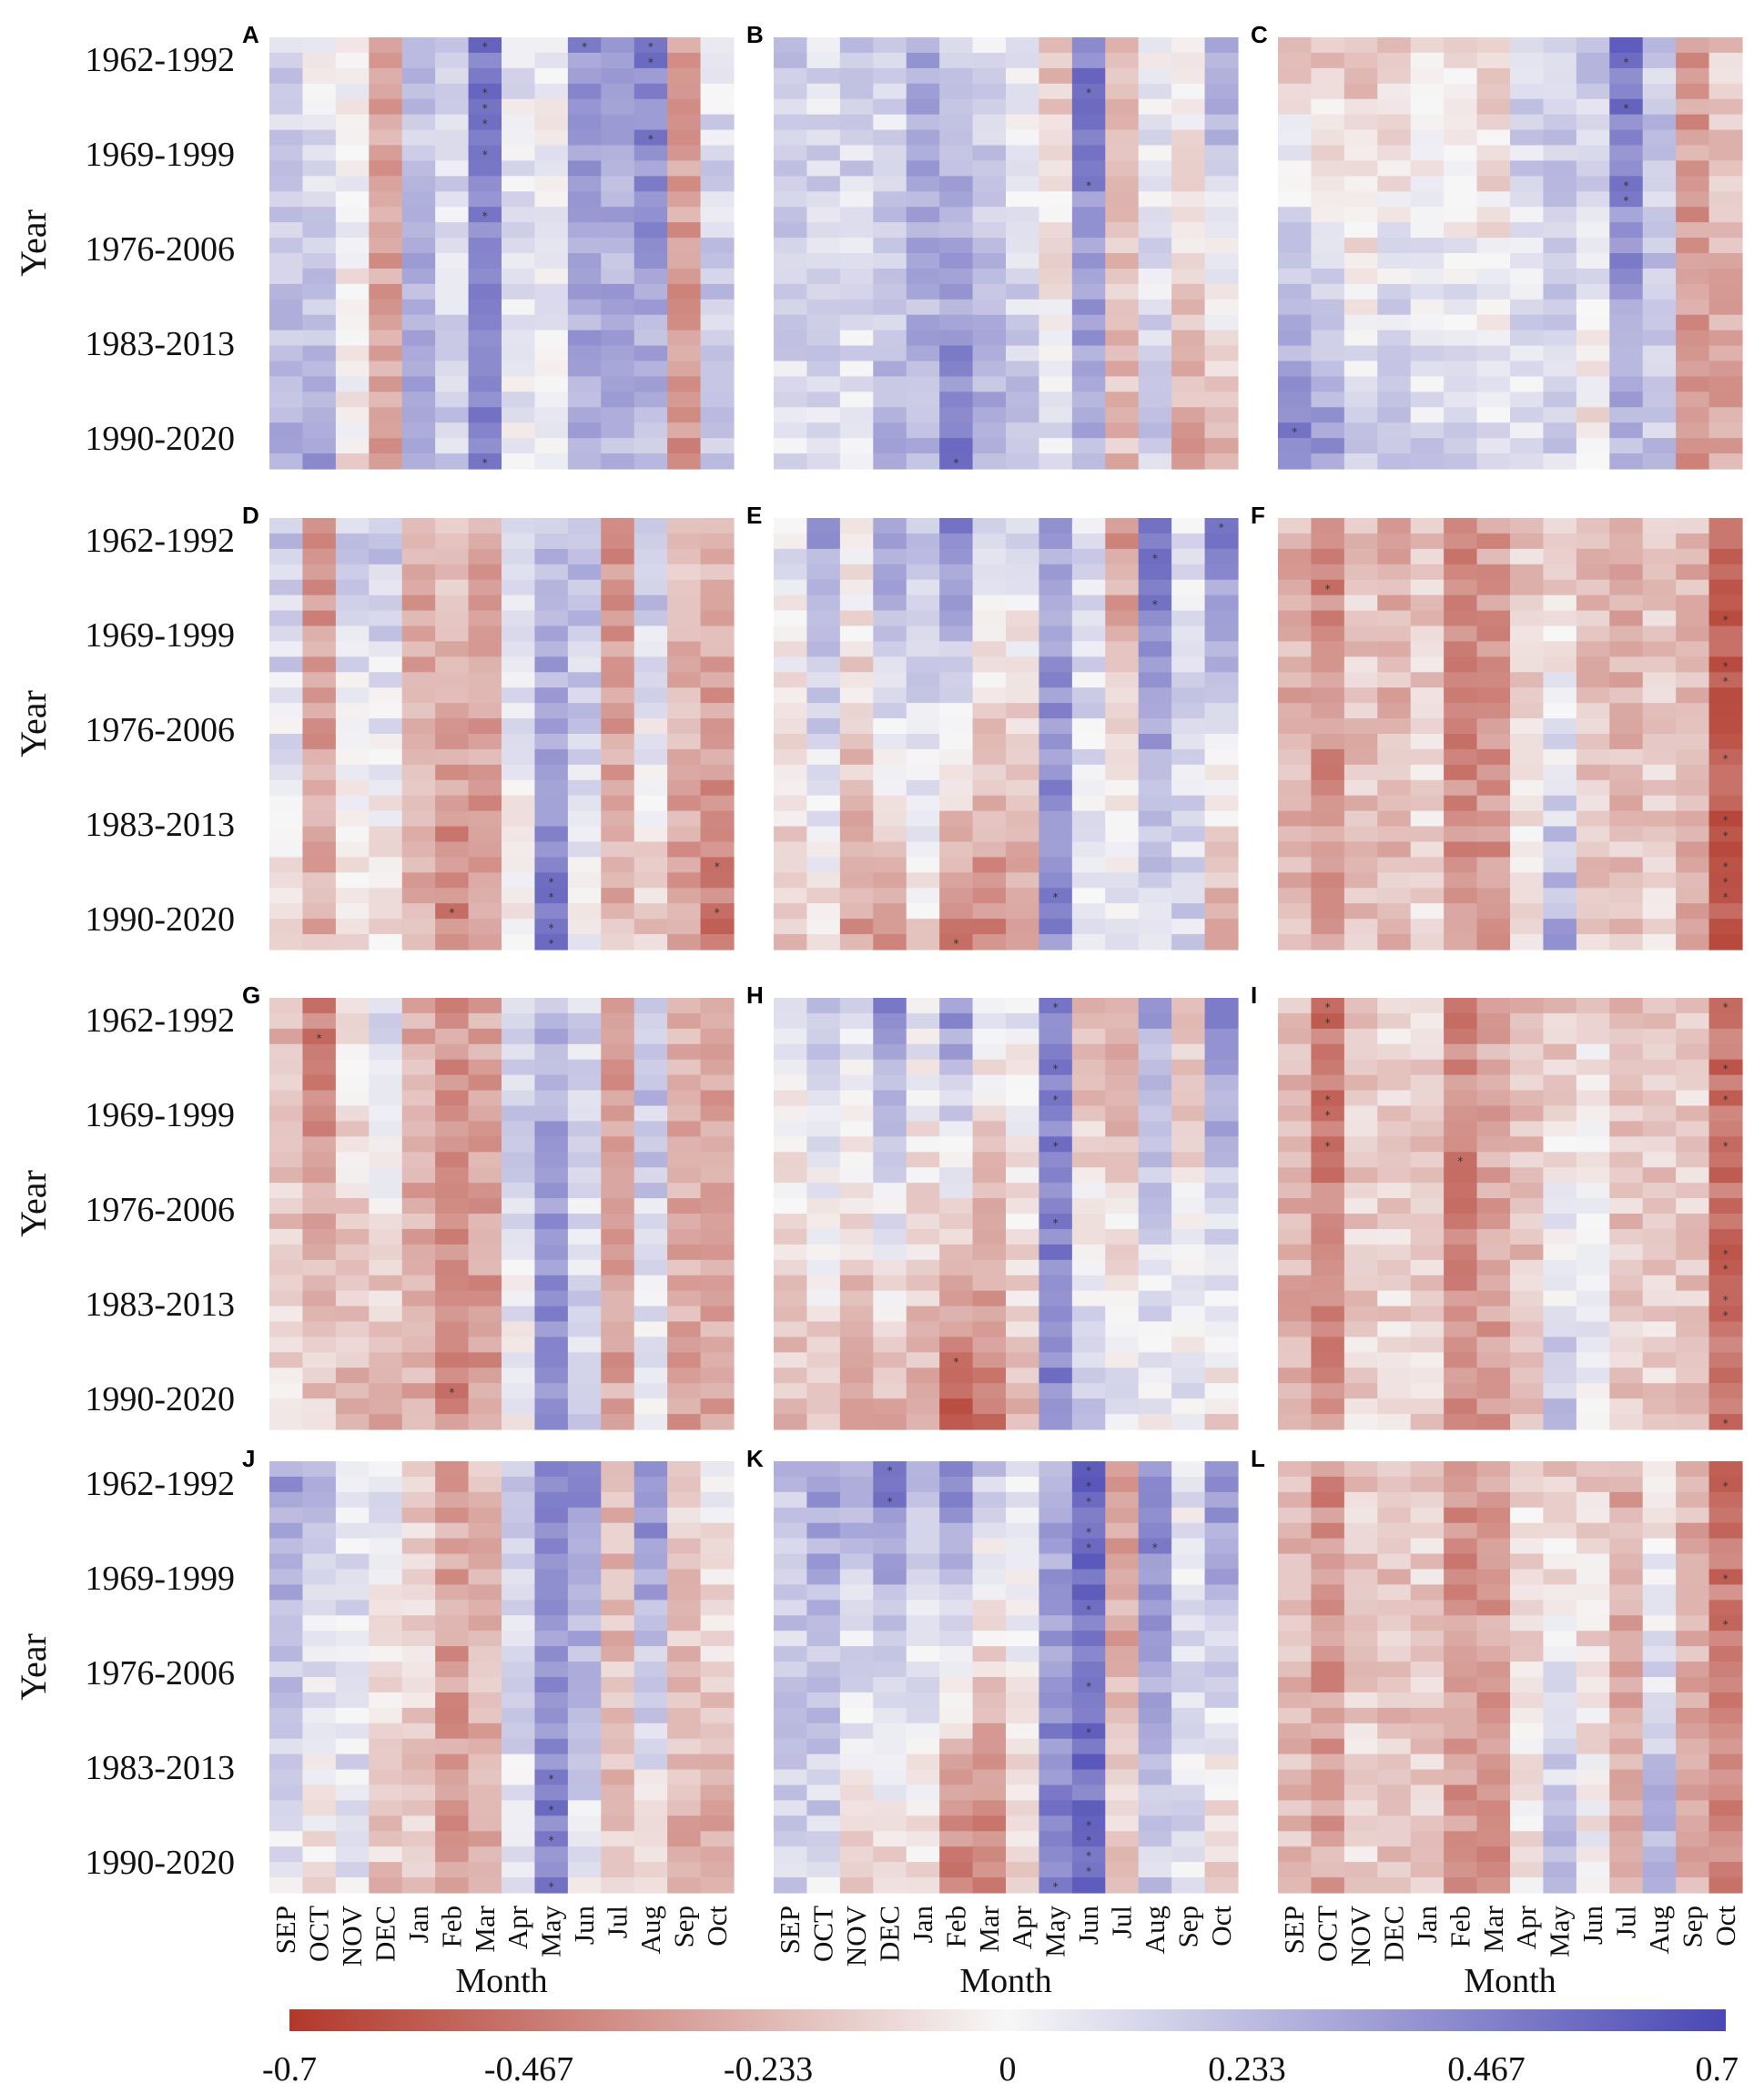  I want to click on y-axis-label: Year, so click(33, 243).